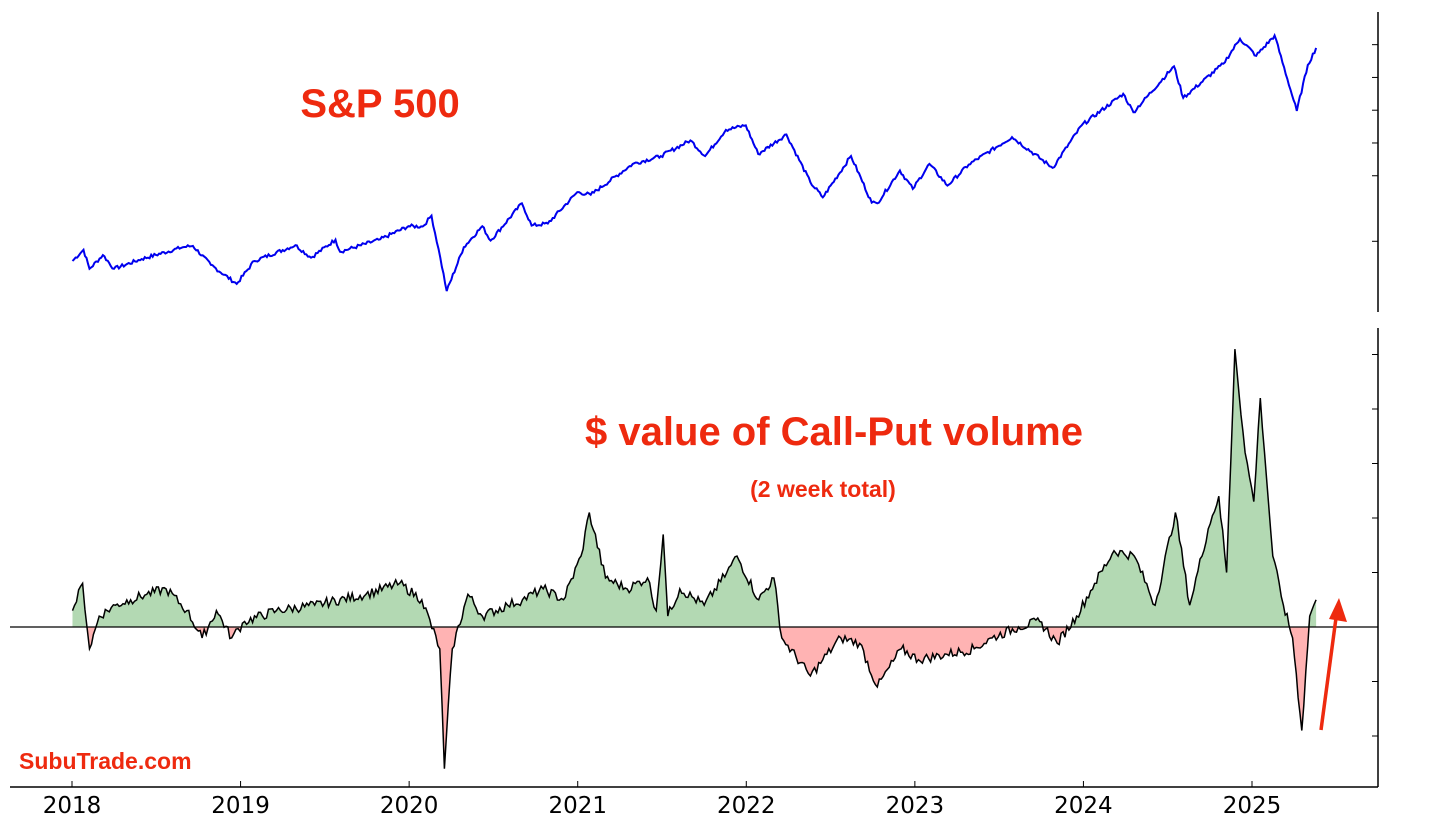  I want to click on x-tick-label: 2022, so click(746, 806).